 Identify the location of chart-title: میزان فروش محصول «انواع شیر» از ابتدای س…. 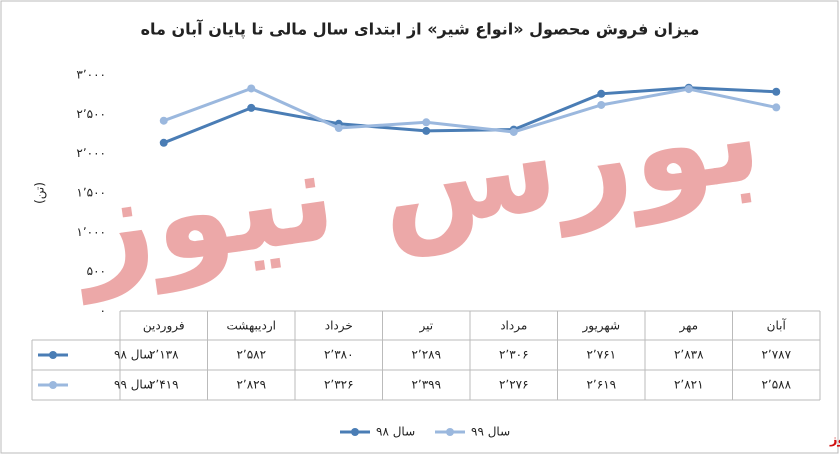
(420, 29).